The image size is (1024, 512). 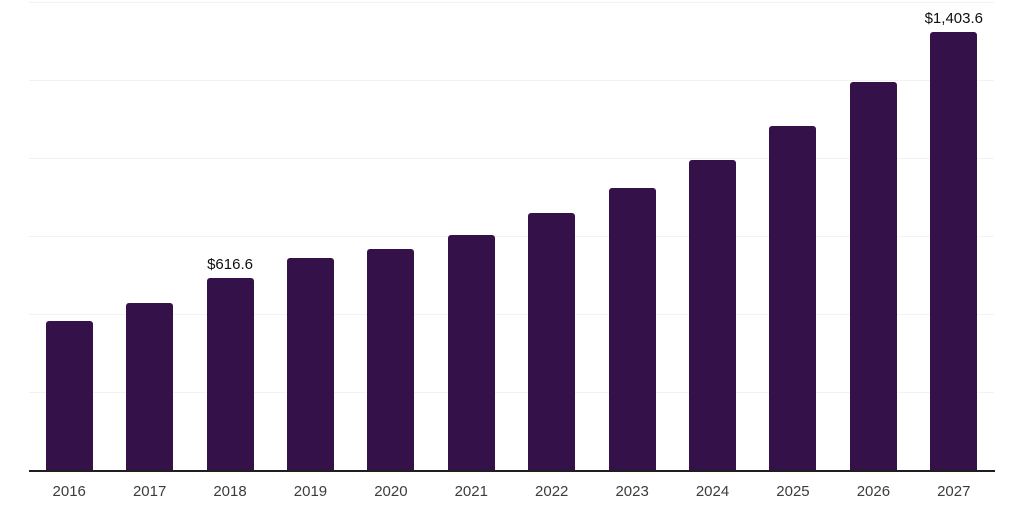 I want to click on x-tick-2016: 2016, so click(x=69, y=491).